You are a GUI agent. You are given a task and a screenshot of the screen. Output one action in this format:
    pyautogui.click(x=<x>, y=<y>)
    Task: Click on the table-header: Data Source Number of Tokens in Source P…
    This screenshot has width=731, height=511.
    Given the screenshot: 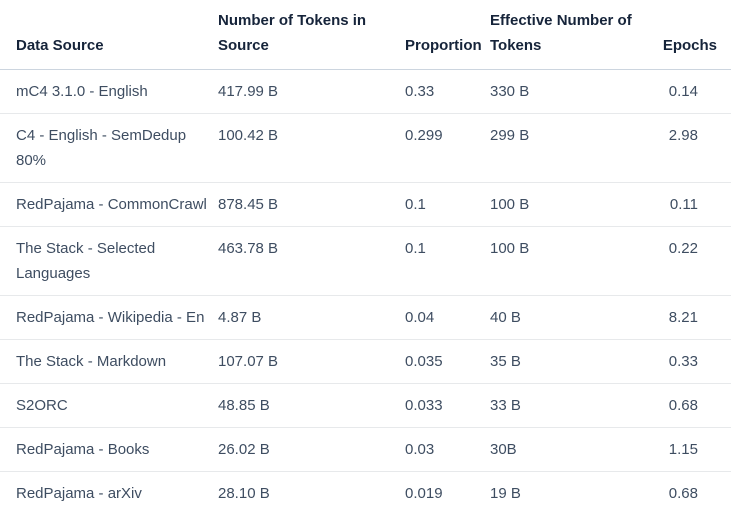 What is the action you would take?
    pyautogui.click(x=365, y=35)
    